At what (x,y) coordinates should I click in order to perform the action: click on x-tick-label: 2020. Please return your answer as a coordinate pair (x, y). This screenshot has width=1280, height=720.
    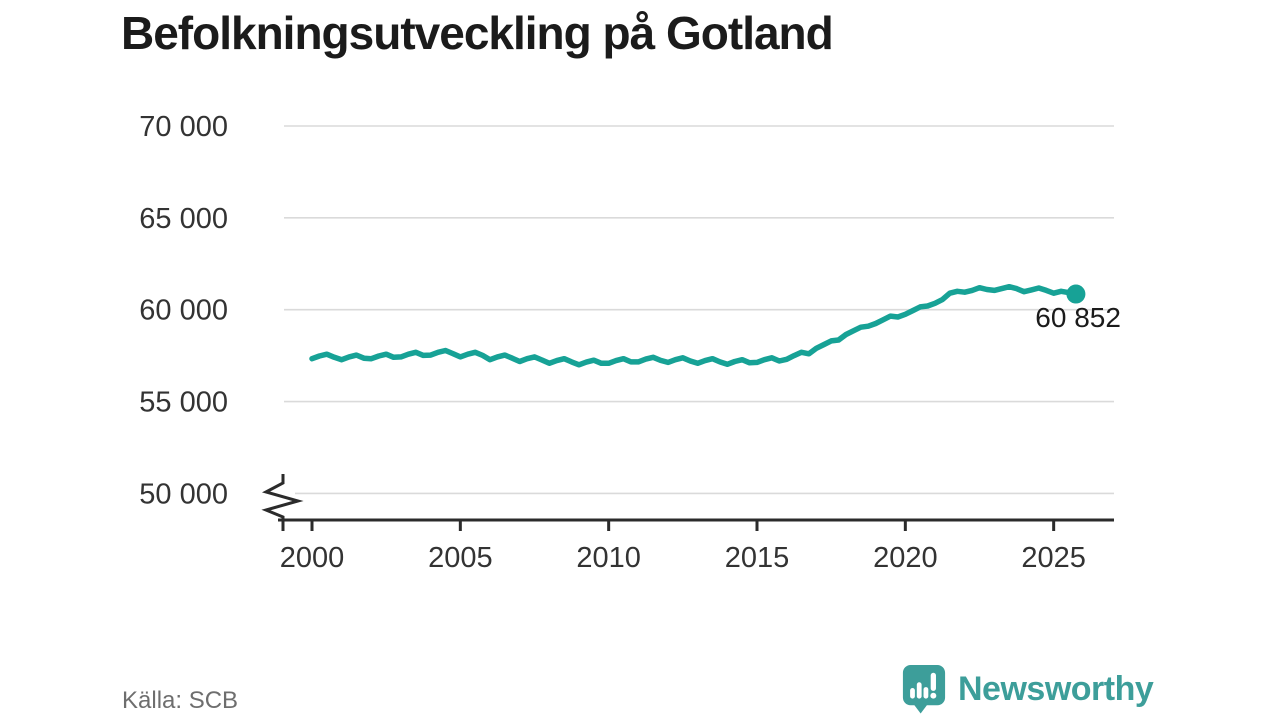
    Looking at the image, I should click on (905, 558).